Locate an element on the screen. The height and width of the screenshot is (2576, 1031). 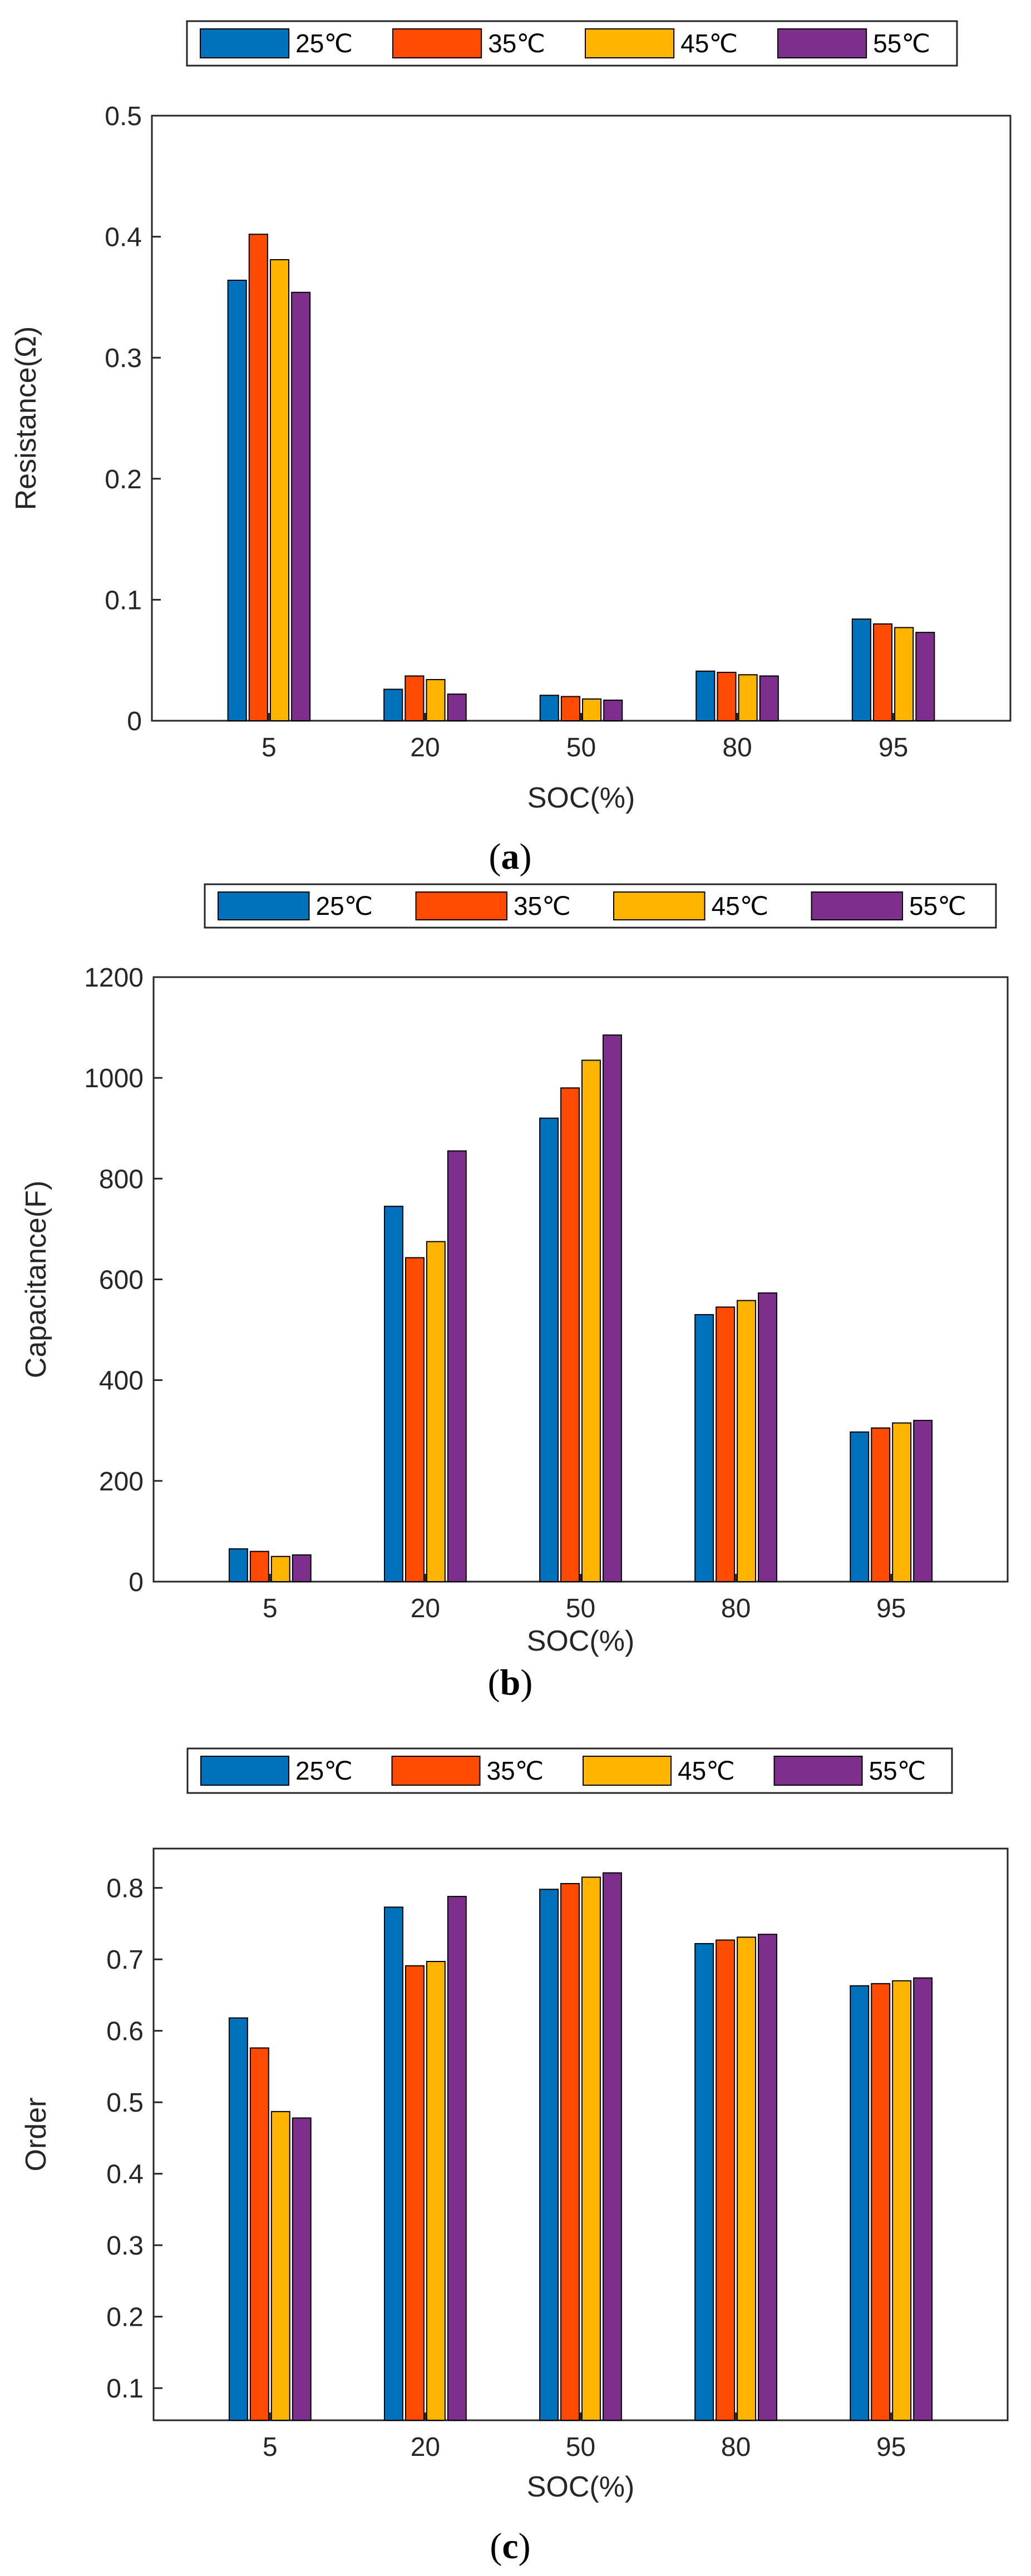
y-tick-label: 0.8 is located at coordinates (125, 1889).